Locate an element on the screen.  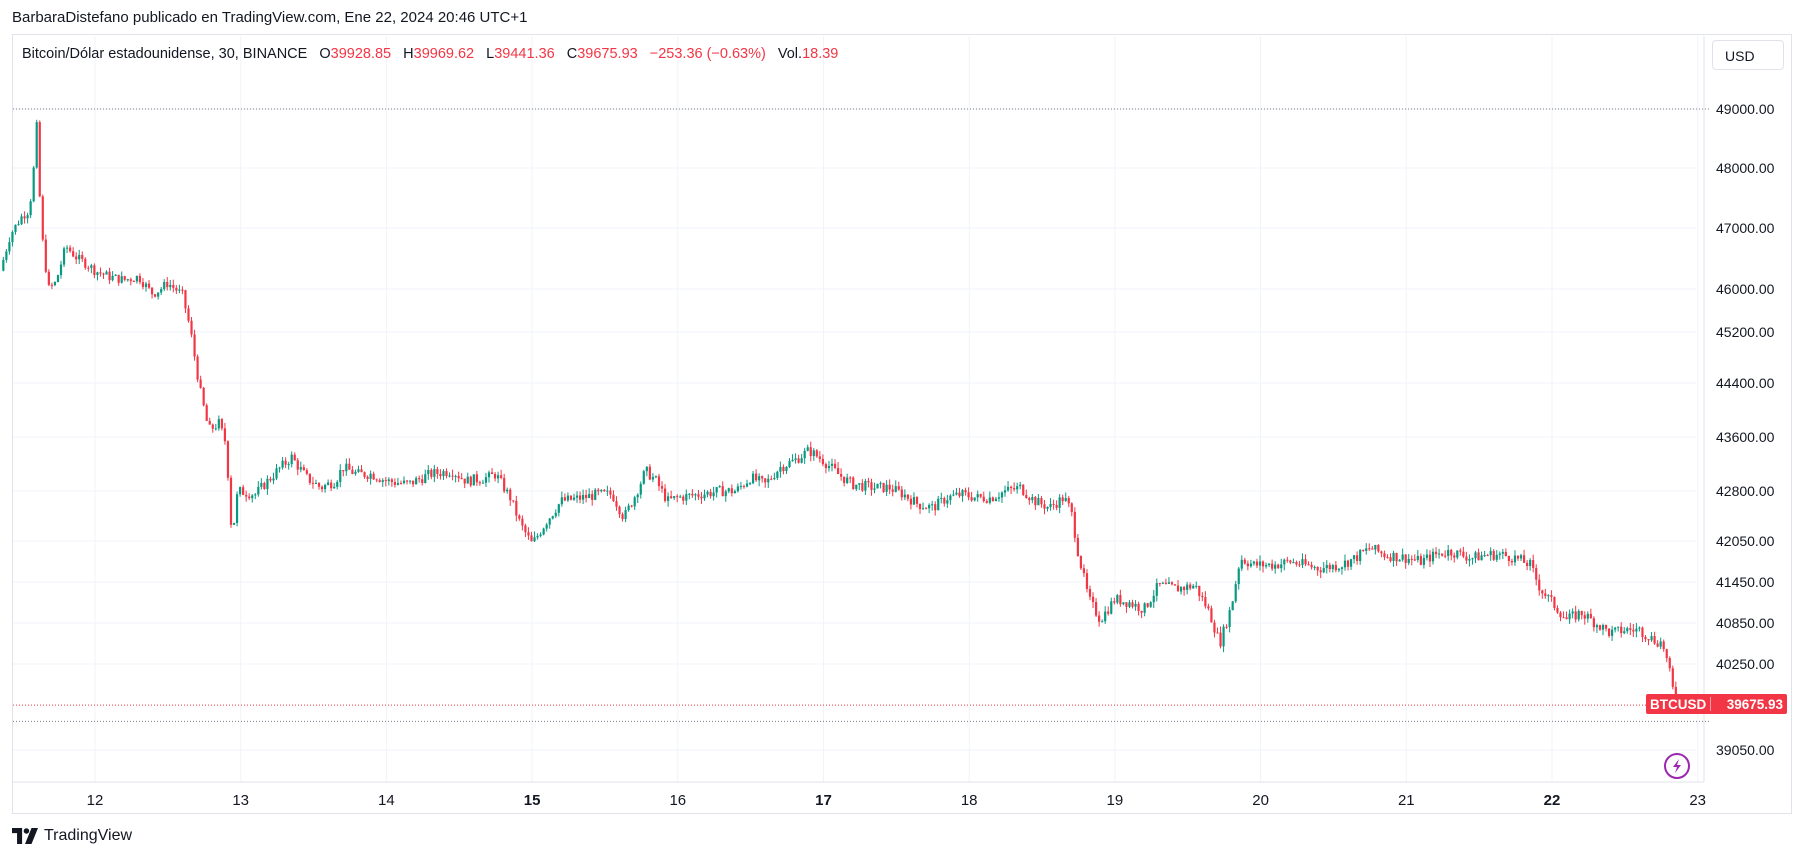
x-tick-label: 23 is located at coordinates (1697, 800).